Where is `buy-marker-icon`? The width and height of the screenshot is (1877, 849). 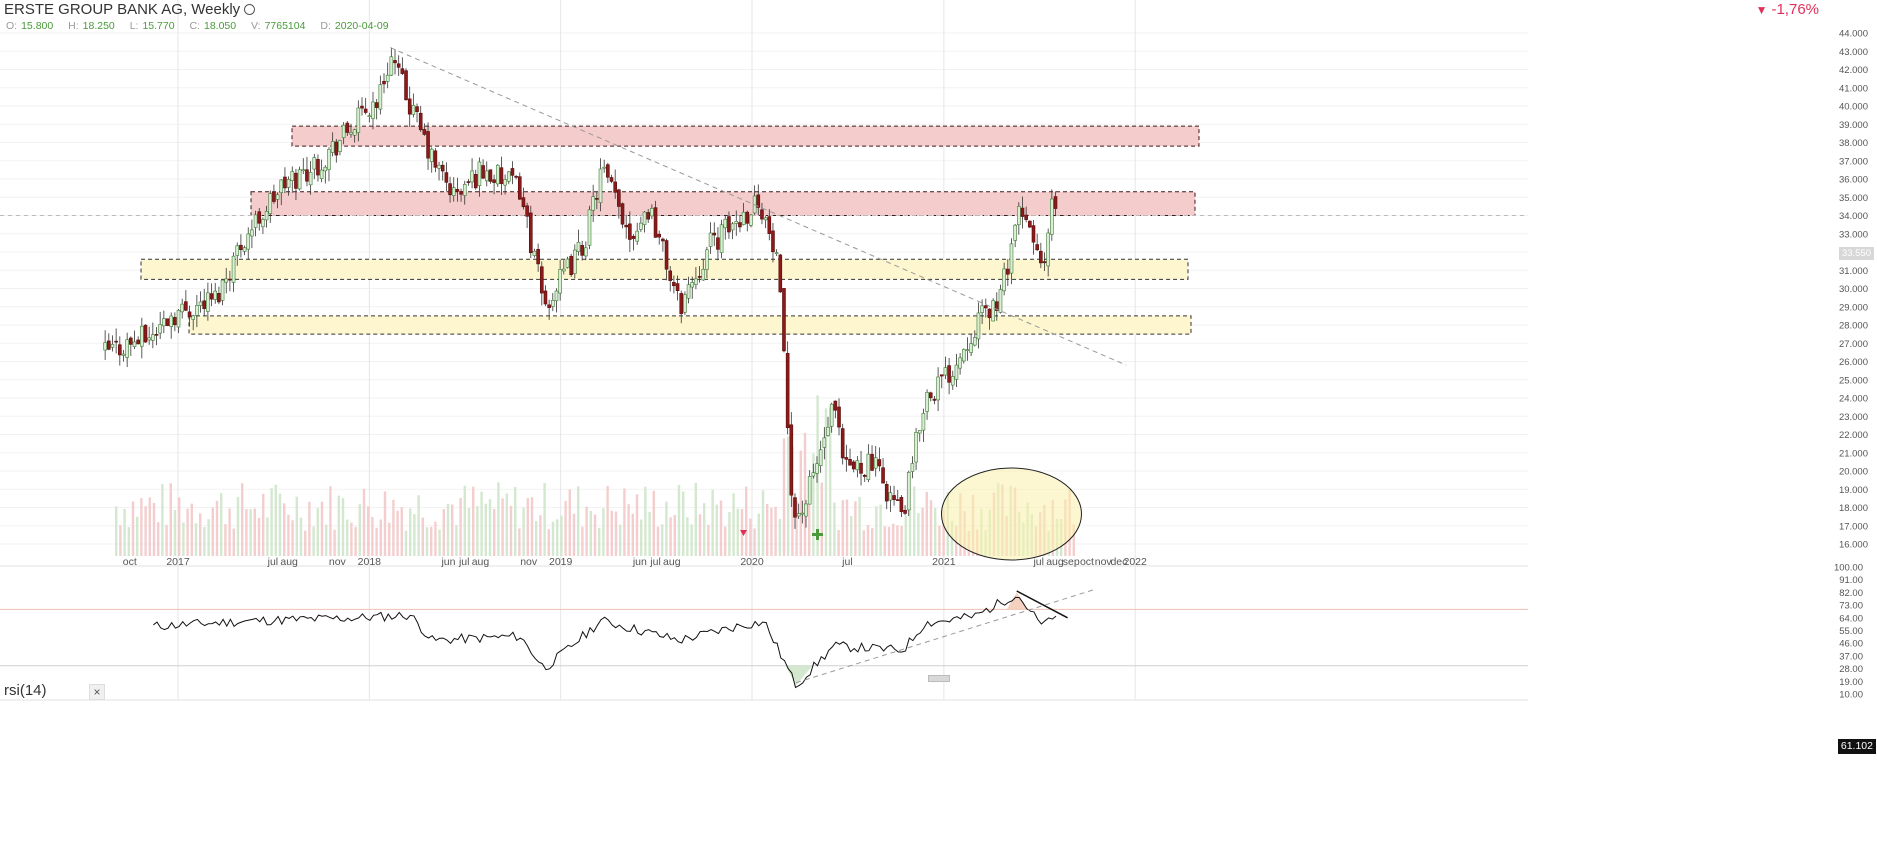
buy-marker-icon is located at coordinates (817, 534).